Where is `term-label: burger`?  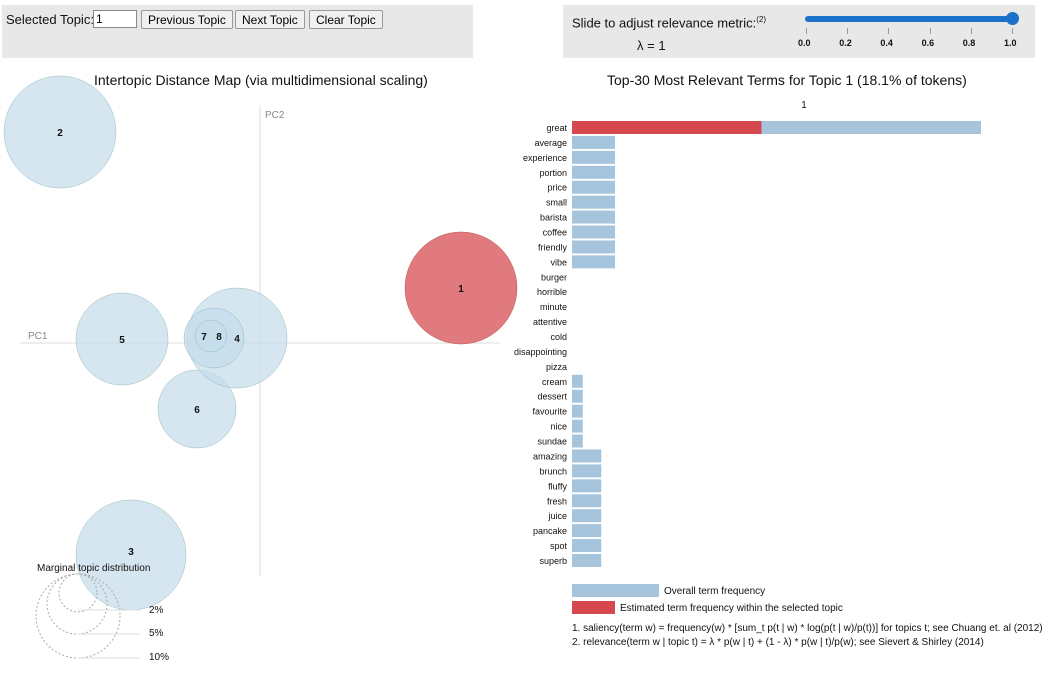 term-label: burger is located at coordinates (554, 277).